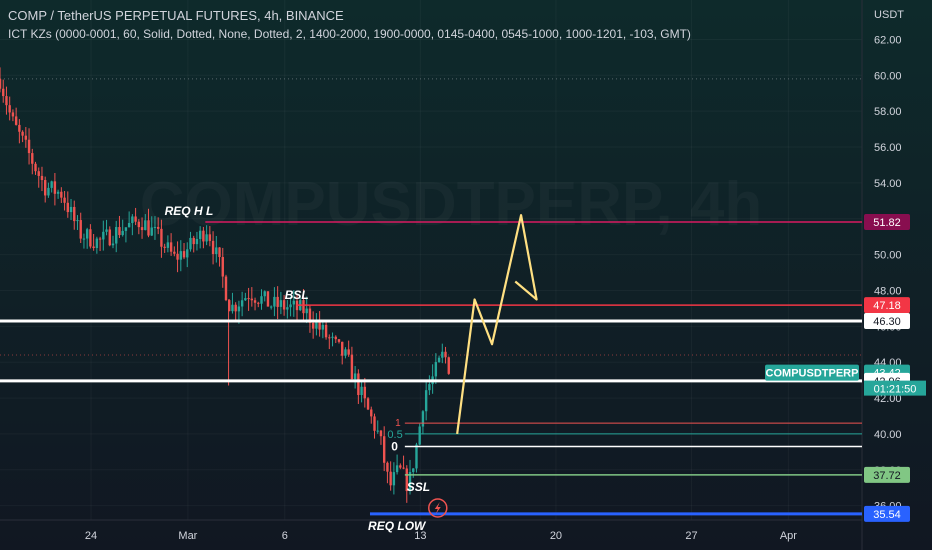  Describe the element at coordinates (887, 515) in the screenshot. I see `price-tag-label: 35.54` at that location.